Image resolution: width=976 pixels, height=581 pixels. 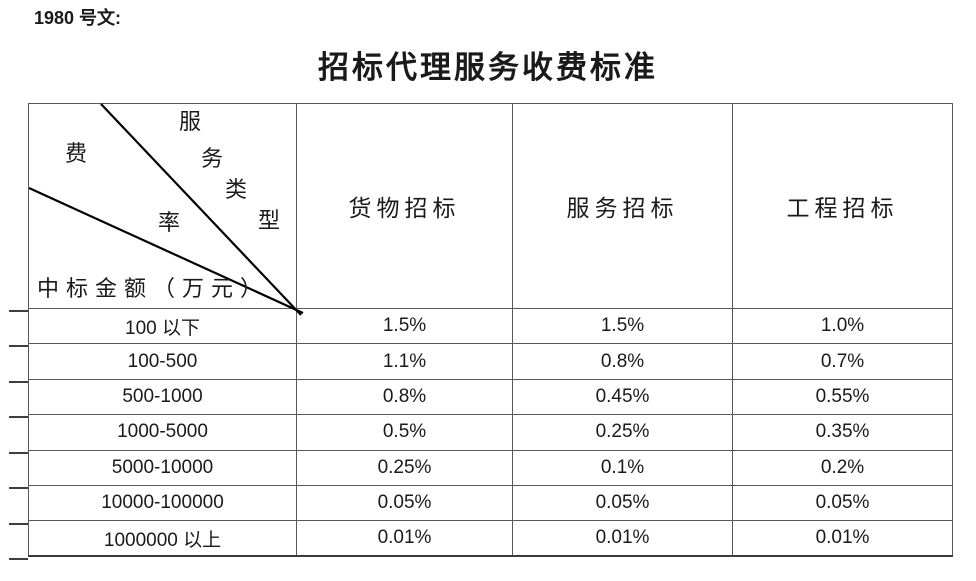 What do you see at coordinates (488, 67) in the screenshot?
I see `page-title: 招标代理服务收费标准` at bounding box center [488, 67].